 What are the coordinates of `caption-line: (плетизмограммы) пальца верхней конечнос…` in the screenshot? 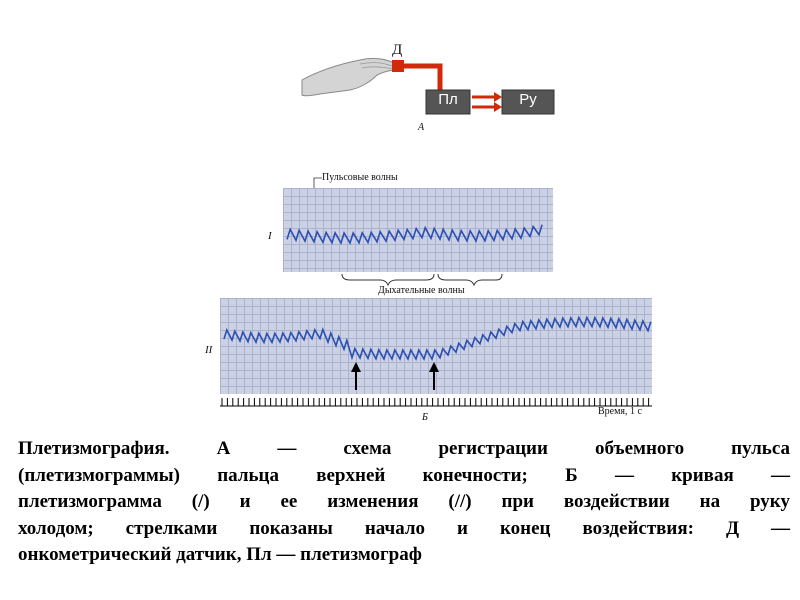 It's located at (404, 475).